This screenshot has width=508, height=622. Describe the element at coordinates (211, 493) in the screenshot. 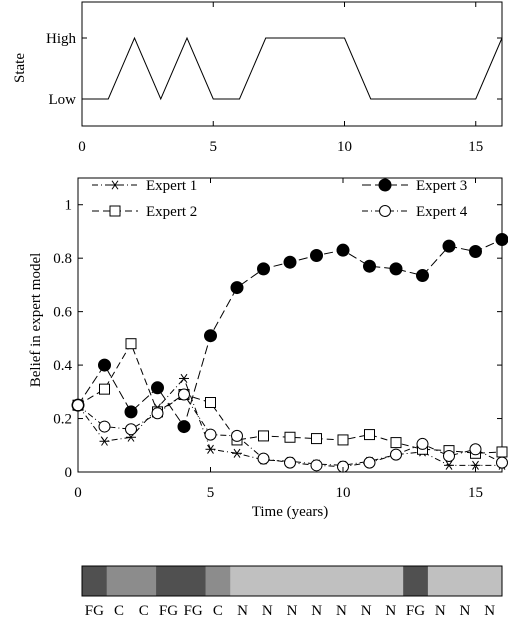

I see `belief-xtick-label: 5` at that location.